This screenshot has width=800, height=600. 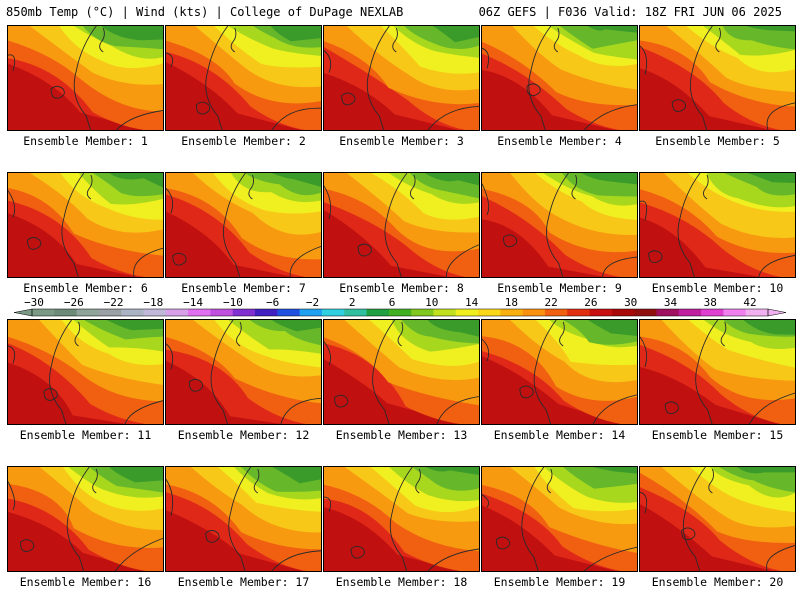 What do you see at coordinates (710, 302) in the screenshot?
I see `colorbar-tick-label: 38` at bounding box center [710, 302].